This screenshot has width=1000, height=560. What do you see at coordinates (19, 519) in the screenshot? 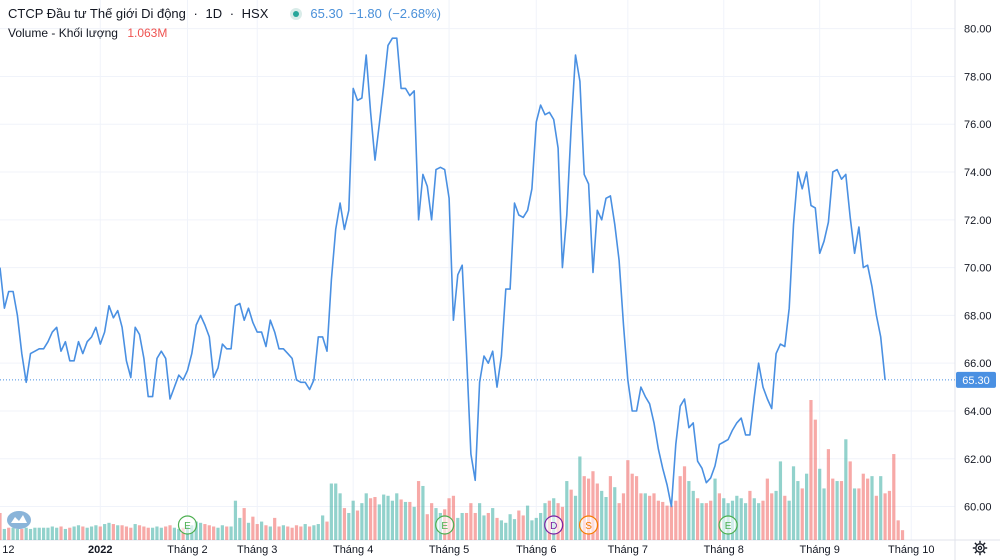
I see `cloud-logo-icon` at bounding box center [19, 519].